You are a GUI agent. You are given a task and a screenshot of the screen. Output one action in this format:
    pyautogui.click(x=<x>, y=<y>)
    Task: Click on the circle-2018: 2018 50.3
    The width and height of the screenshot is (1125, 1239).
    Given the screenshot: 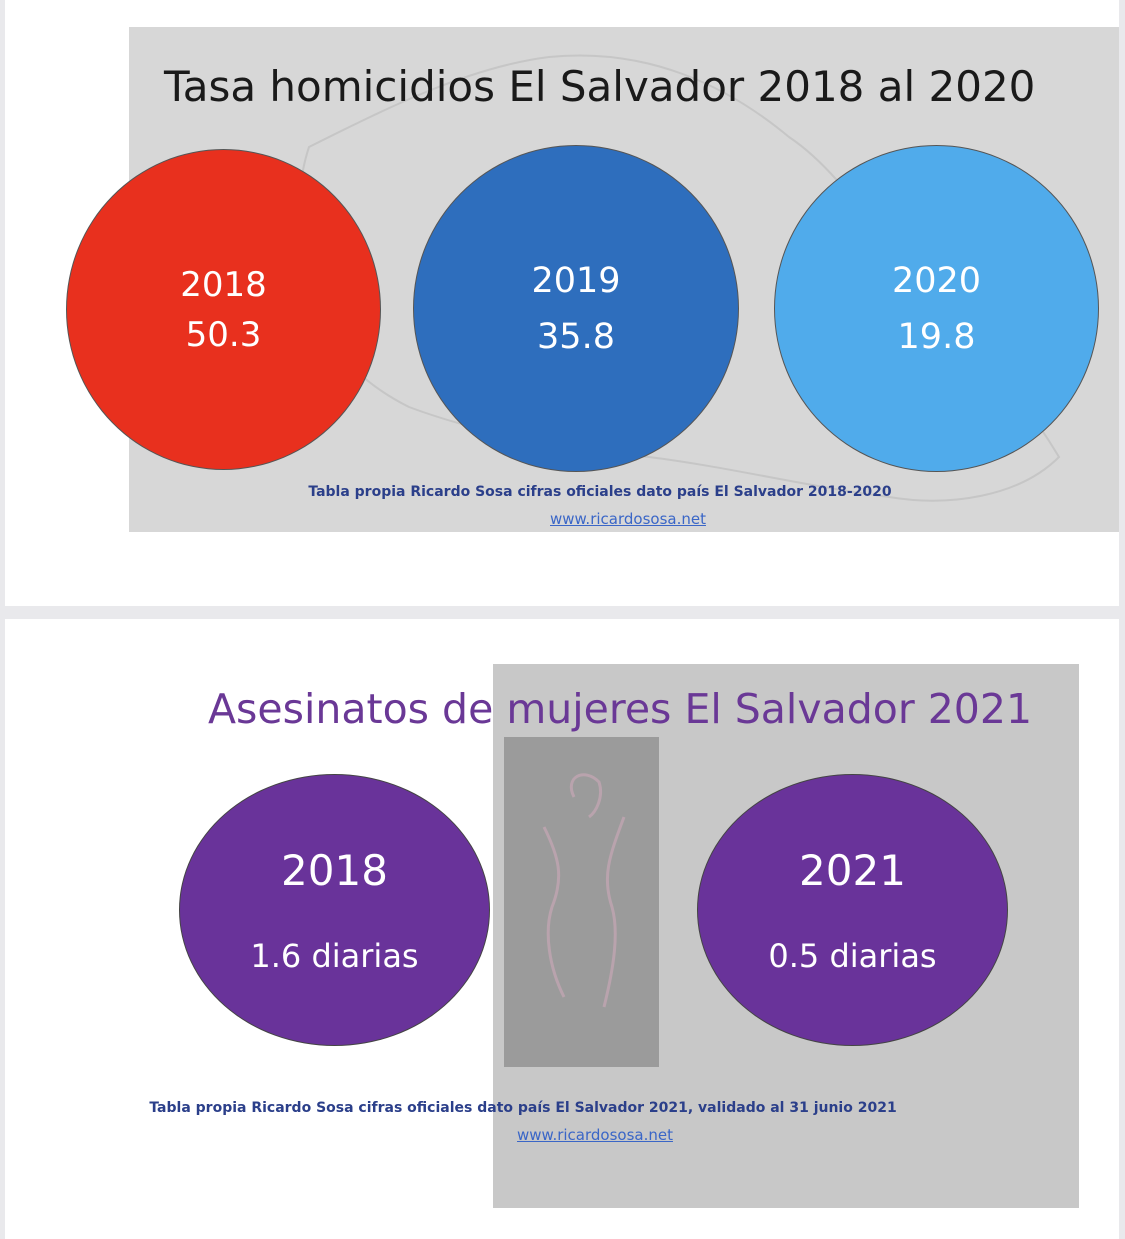 What is the action you would take?
    pyautogui.click(x=223, y=309)
    